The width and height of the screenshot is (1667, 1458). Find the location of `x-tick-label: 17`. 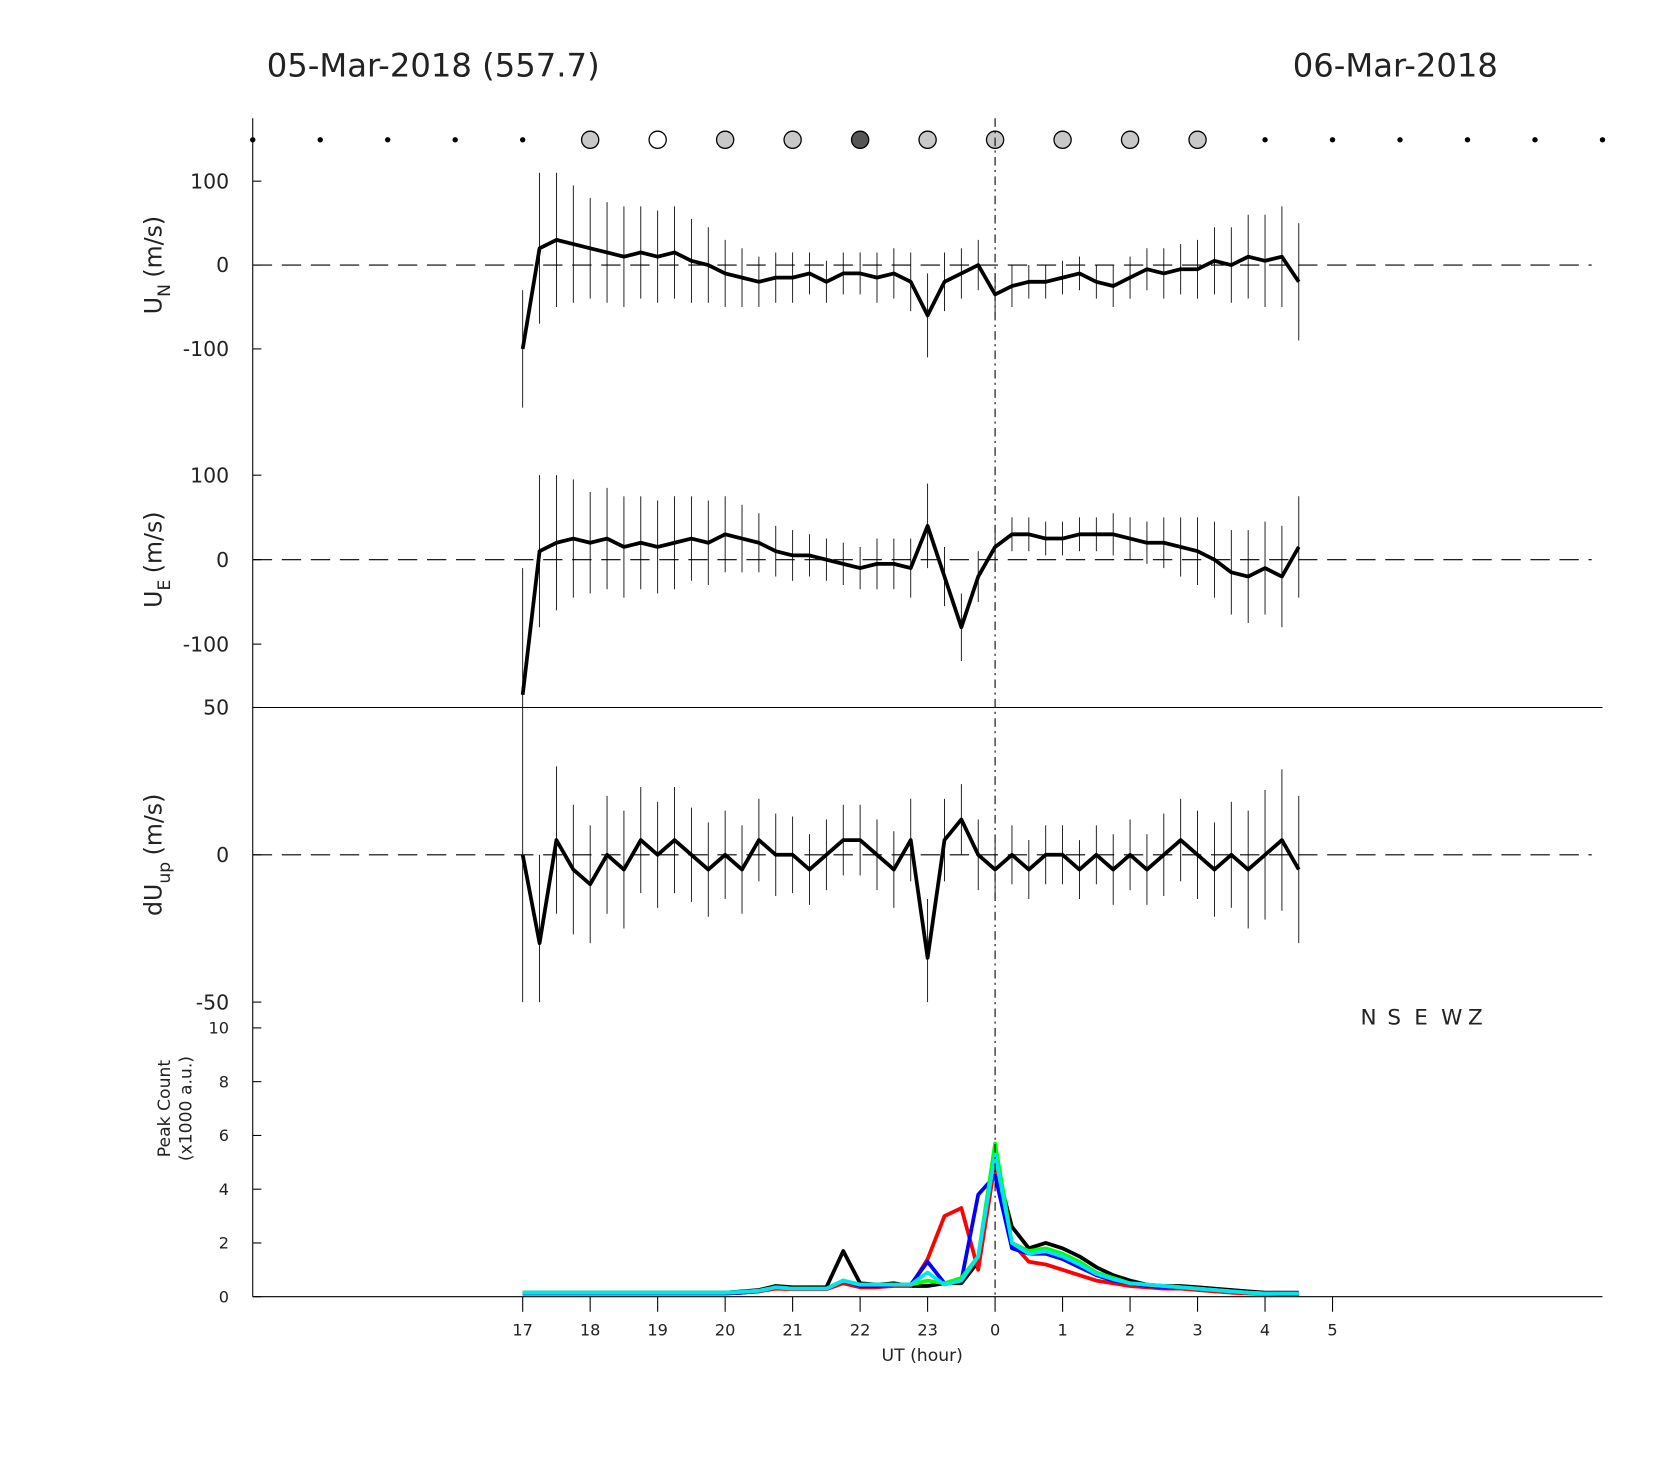

x-tick-label: 17 is located at coordinates (522, 1329).